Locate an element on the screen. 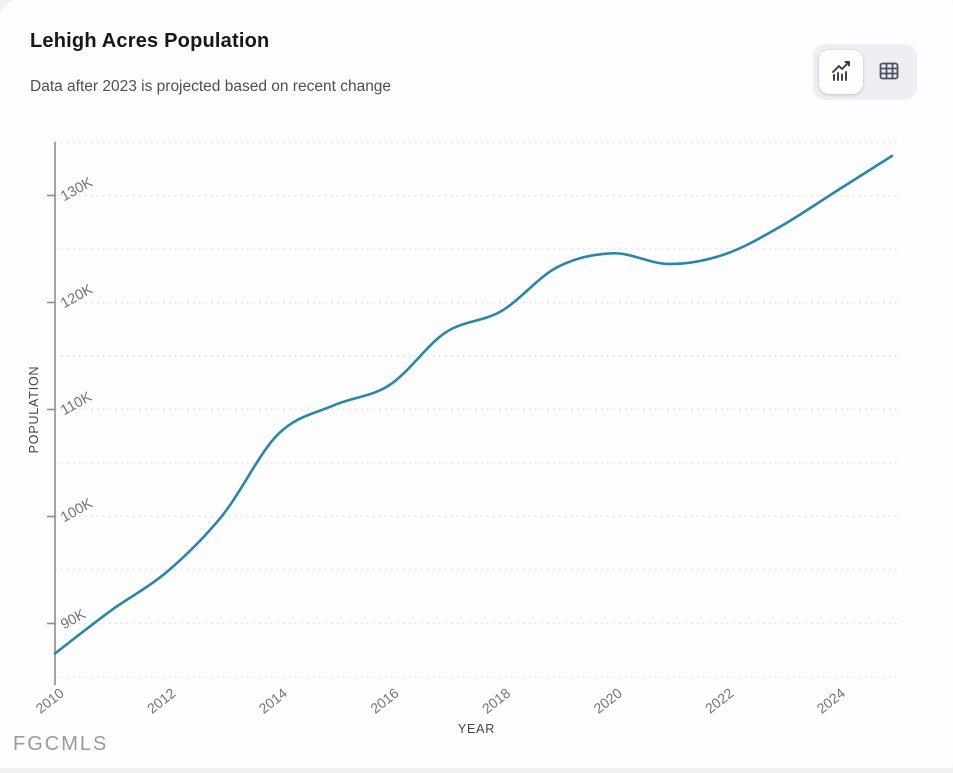 The image size is (953, 773). y-tick-label: 90K is located at coordinates (73, 619).